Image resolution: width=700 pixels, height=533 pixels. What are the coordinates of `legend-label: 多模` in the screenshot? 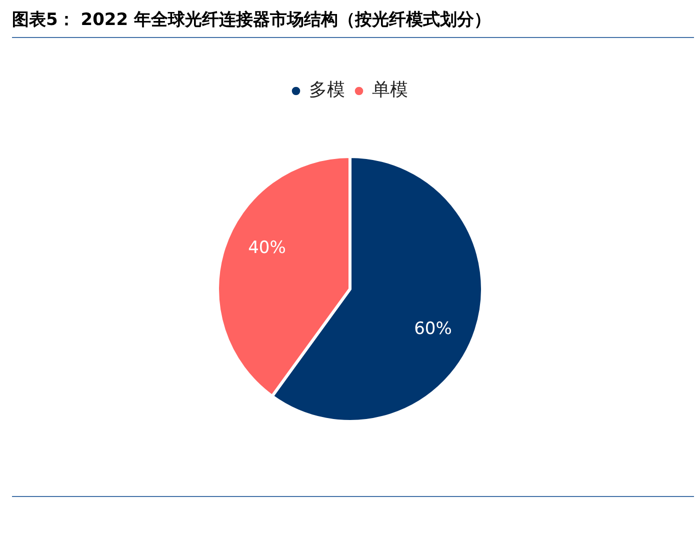 It's located at (327, 90).